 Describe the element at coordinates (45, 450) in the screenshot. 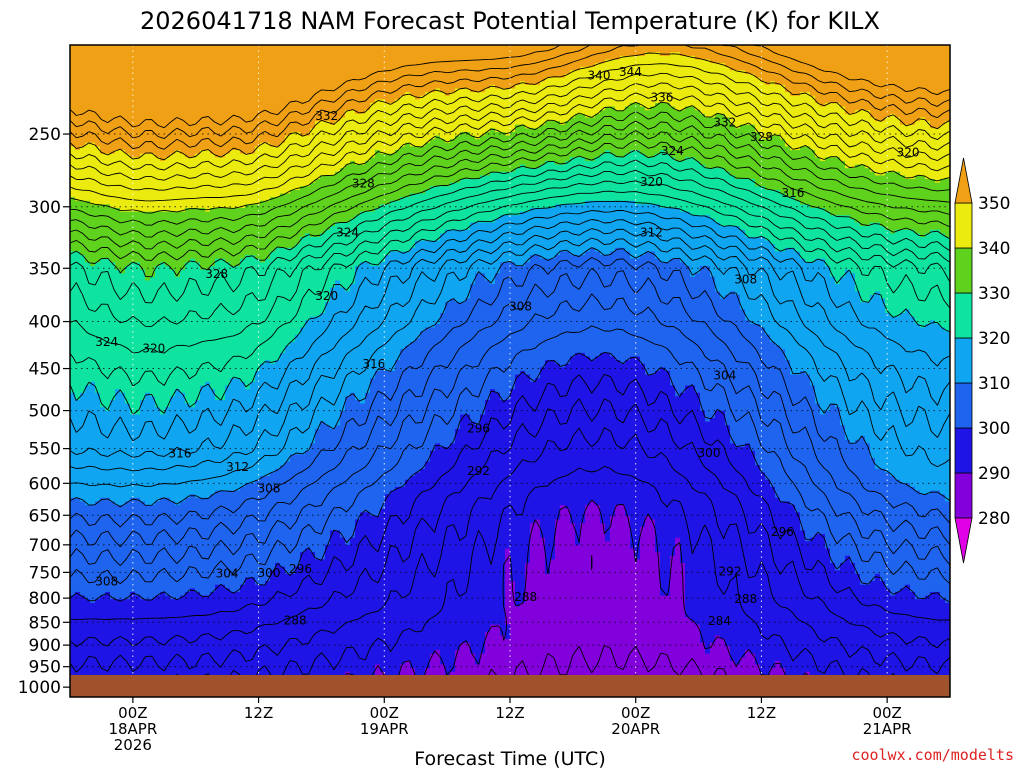

I see `y-tick-label: 550` at that location.